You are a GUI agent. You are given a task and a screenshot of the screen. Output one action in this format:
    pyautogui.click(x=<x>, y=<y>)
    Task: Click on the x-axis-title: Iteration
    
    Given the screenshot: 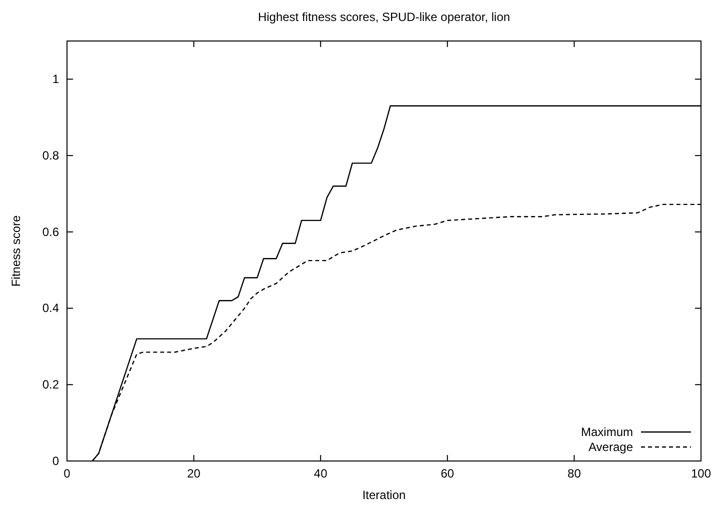 What is the action you would take?
    pyautogui.click(x=384, y=495)
    